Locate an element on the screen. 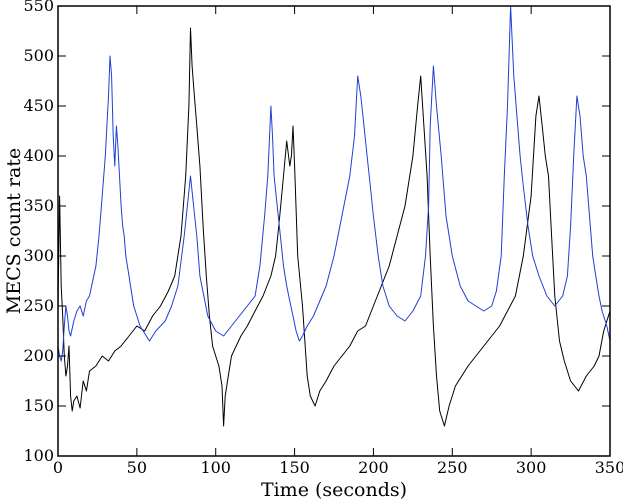 The height and width of the screenshot is (501, 623). y-tick-label: 500 is located at coordinates (38, 55).